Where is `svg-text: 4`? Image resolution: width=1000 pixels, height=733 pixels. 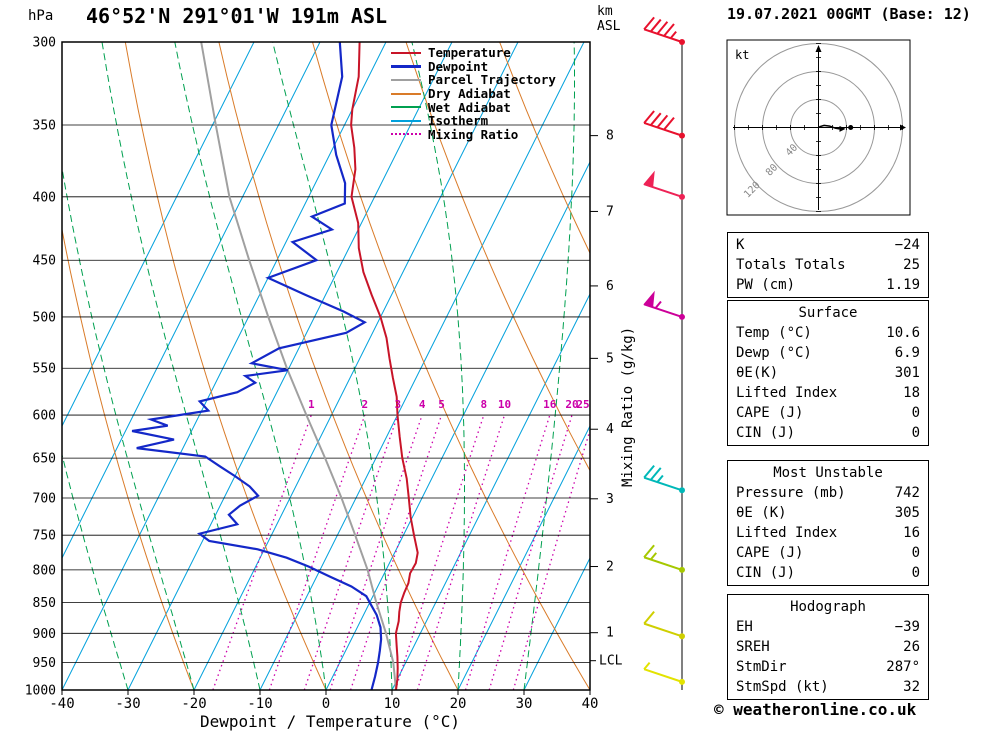
svg-text: 4 is located at coordinates (610, 429).